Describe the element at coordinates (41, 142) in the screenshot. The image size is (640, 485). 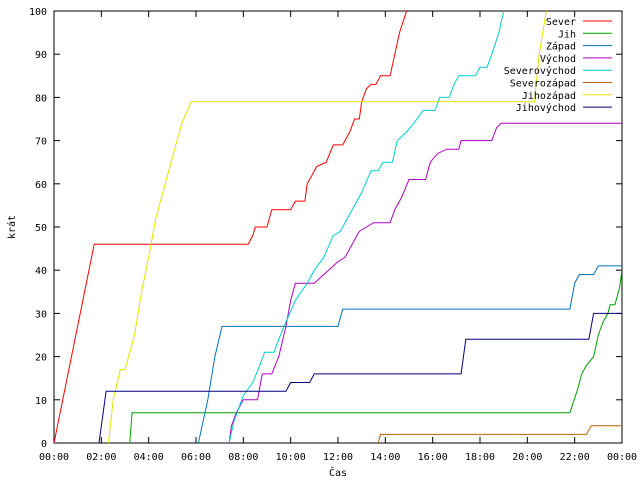
I see `y-tick-label: 70` at that location.